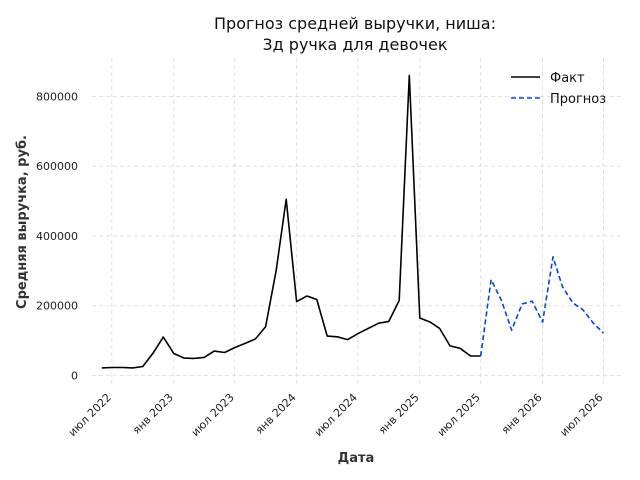  What do you see at coordinates (276, 414) in the screenshot?
I see `x-tick-label: янв 2024` at bounding box center [276, 414].